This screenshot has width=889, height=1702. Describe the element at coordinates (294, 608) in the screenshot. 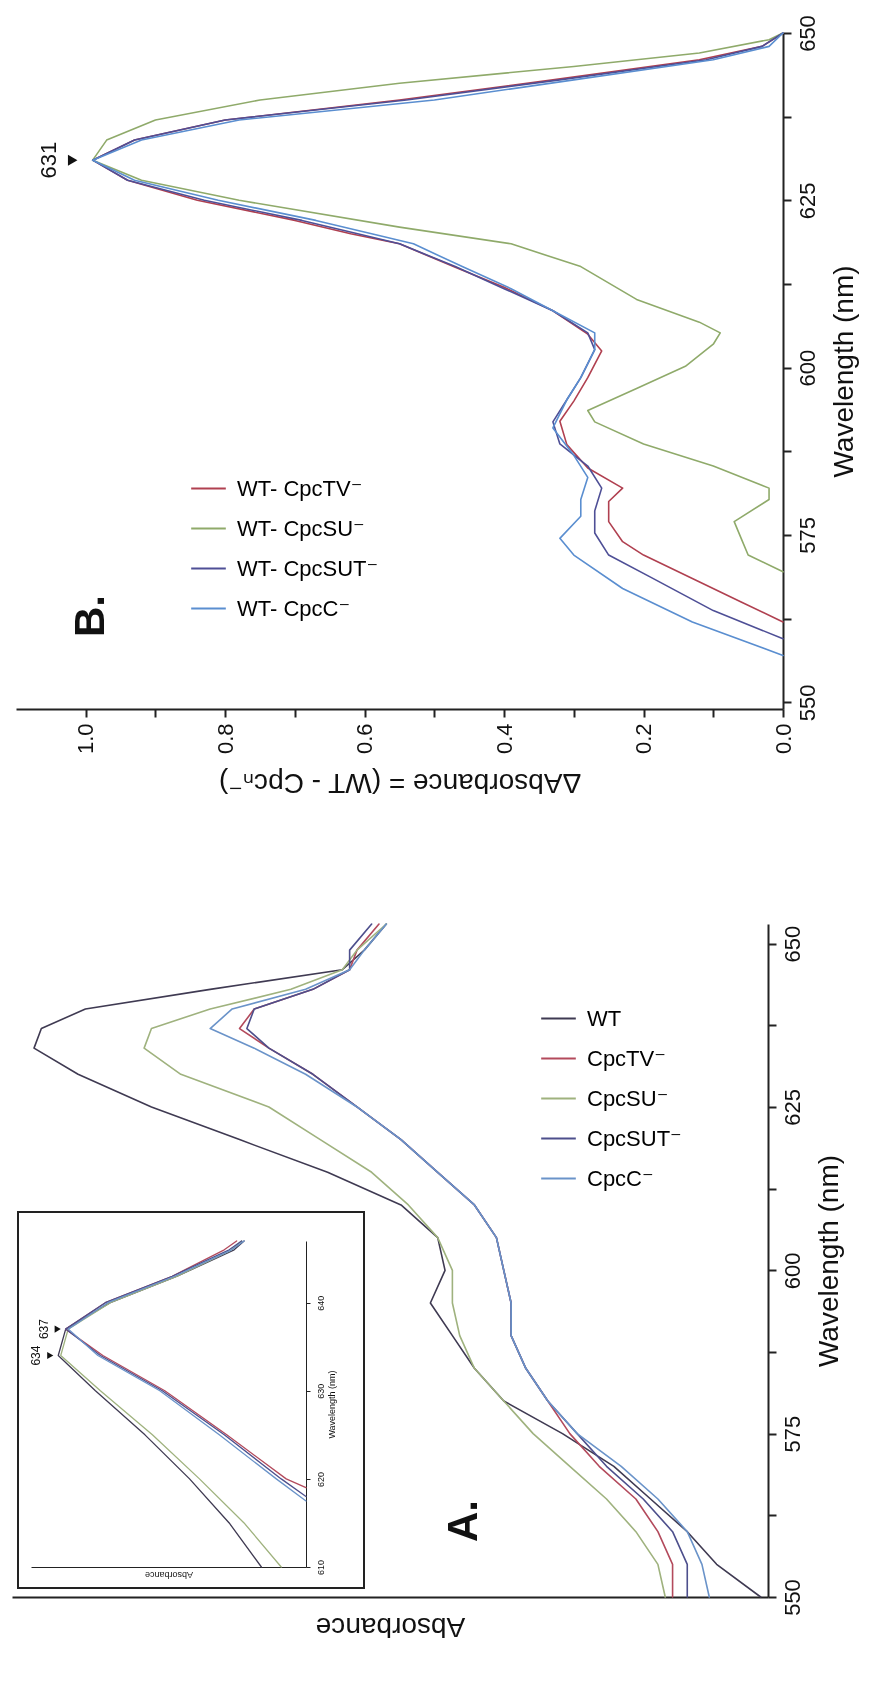

I see `legend-label: WT- CpcC⁻` at that location.